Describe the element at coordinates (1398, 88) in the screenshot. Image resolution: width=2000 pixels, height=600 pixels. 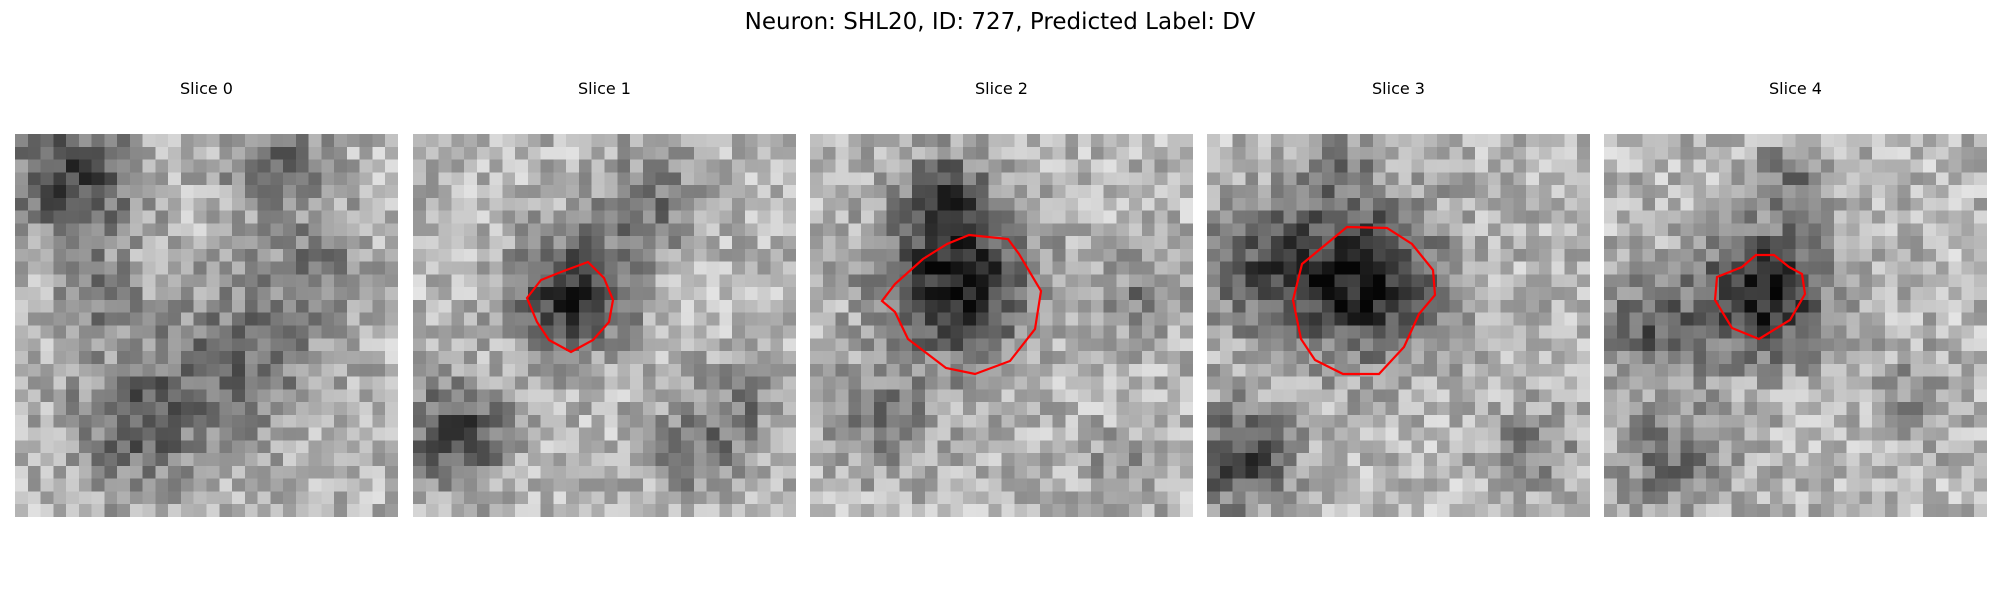
I see `slice-title: Slice 3` at that location.